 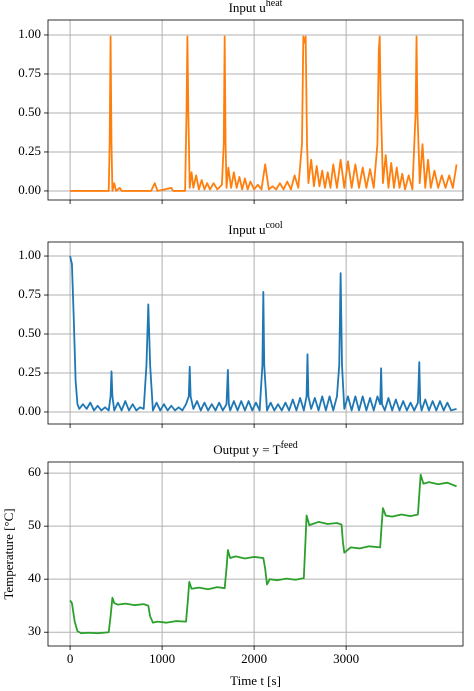 What do you see at coordinates (34, 524) in the screenshot?
I see `y-tick-label: 50` at bounding box center [34, 524].